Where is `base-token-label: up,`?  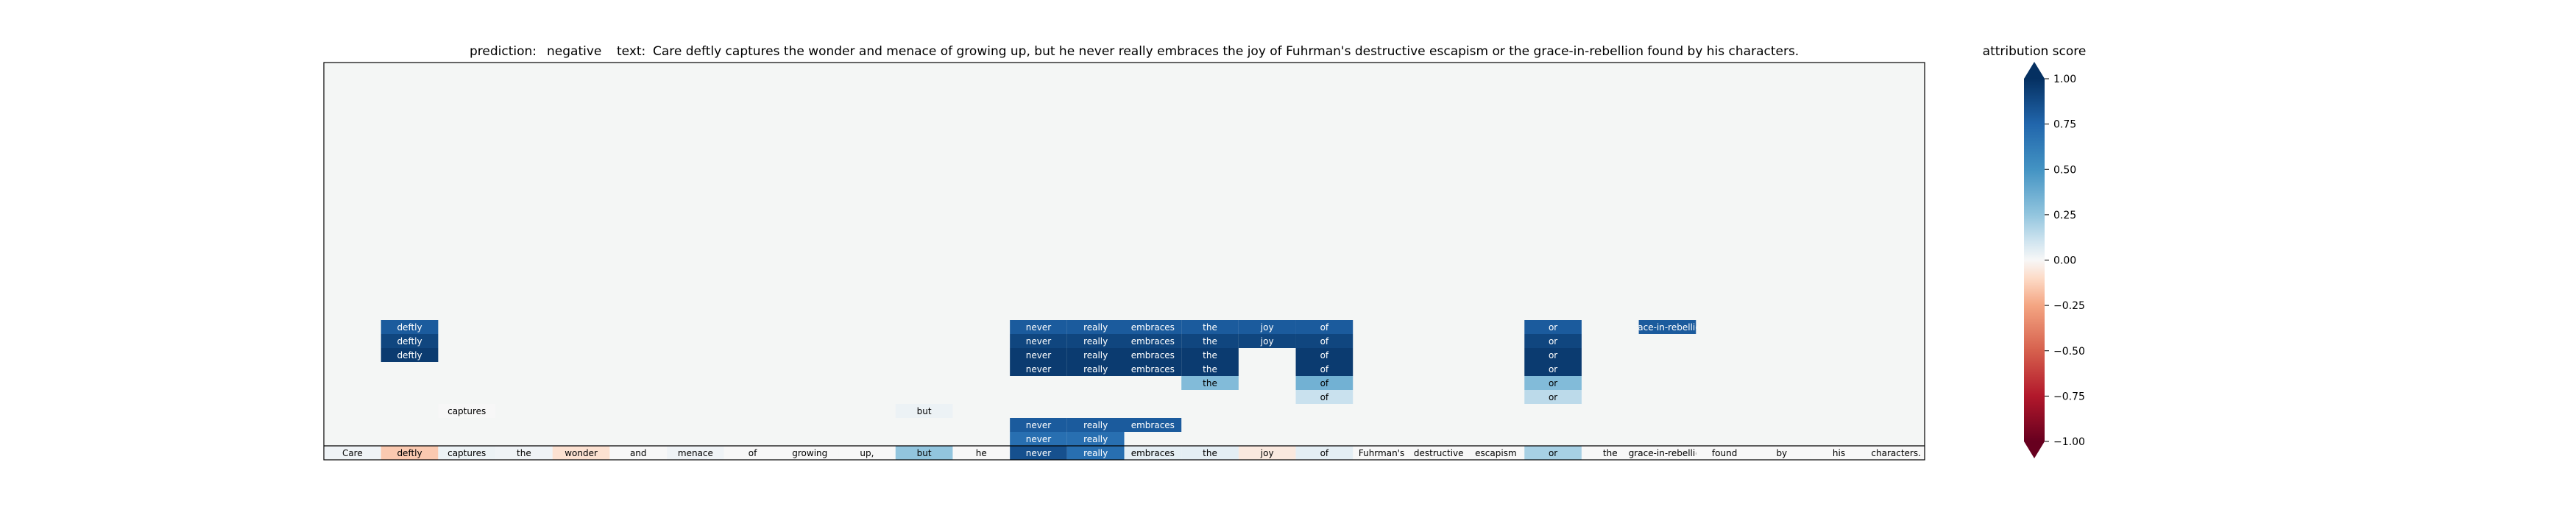 base-token-label: up, is located at coordinates (867, 453).